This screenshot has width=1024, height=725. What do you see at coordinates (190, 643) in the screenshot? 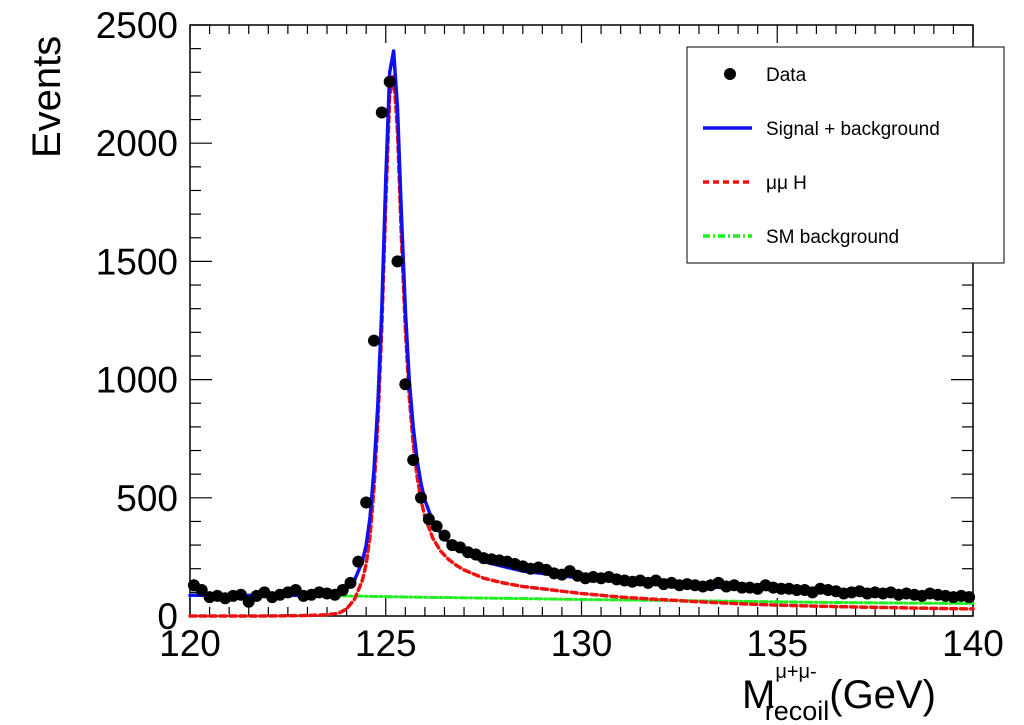
I see `x-tick-label: 120` at bounding box center [190, 643].